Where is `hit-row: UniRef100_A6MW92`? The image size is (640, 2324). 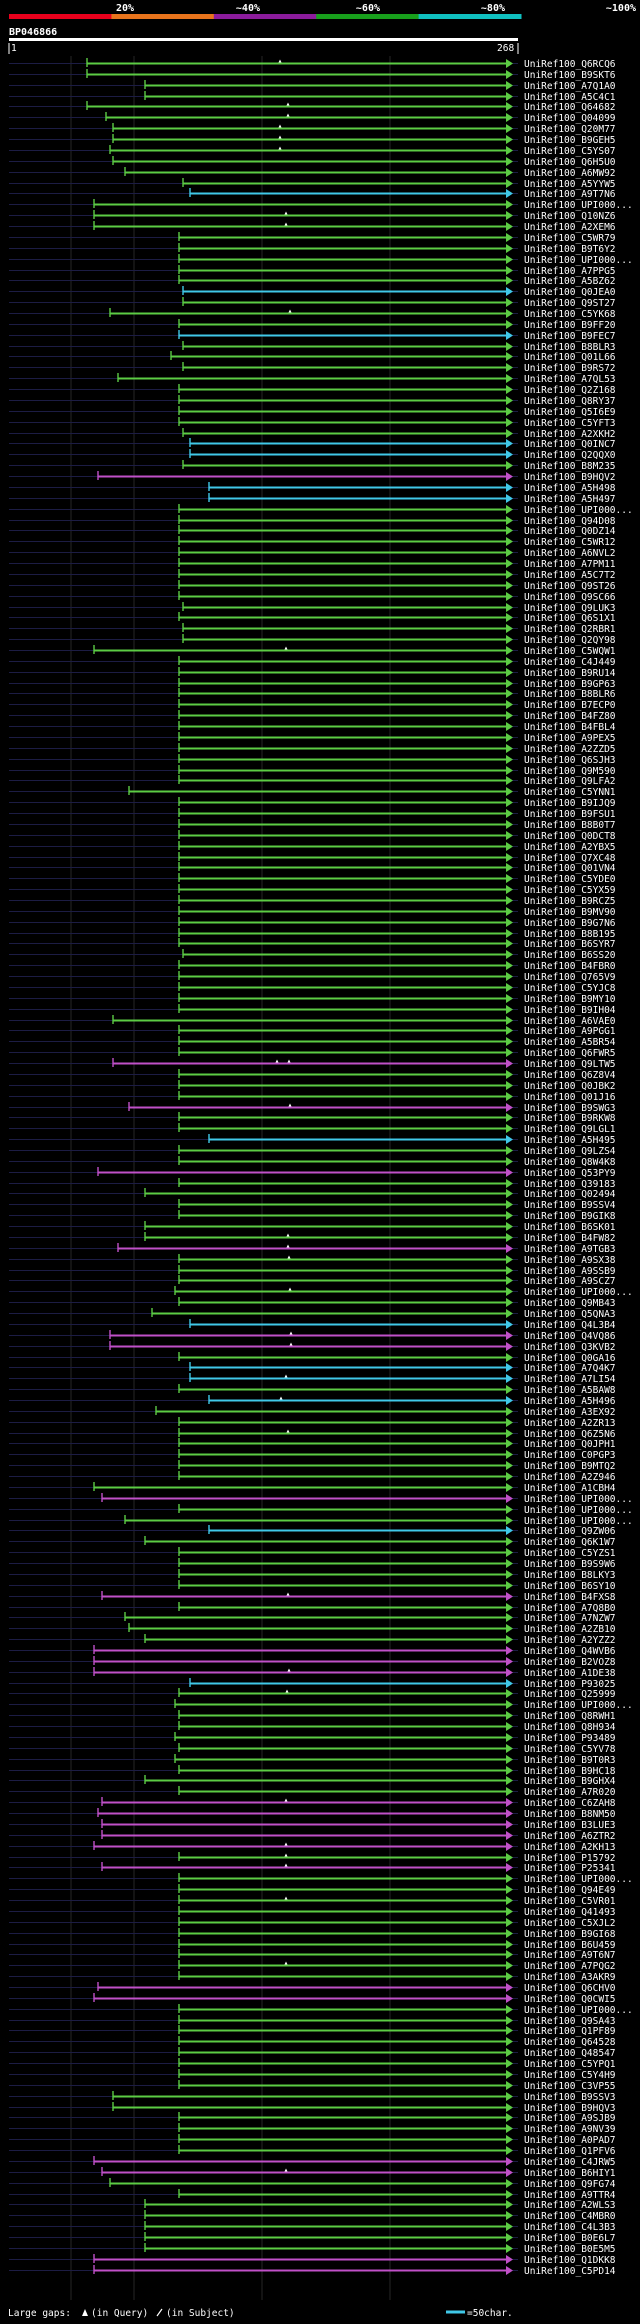 hit-row: UniRef100_A6MW92 is located at coordinates (312, 173).